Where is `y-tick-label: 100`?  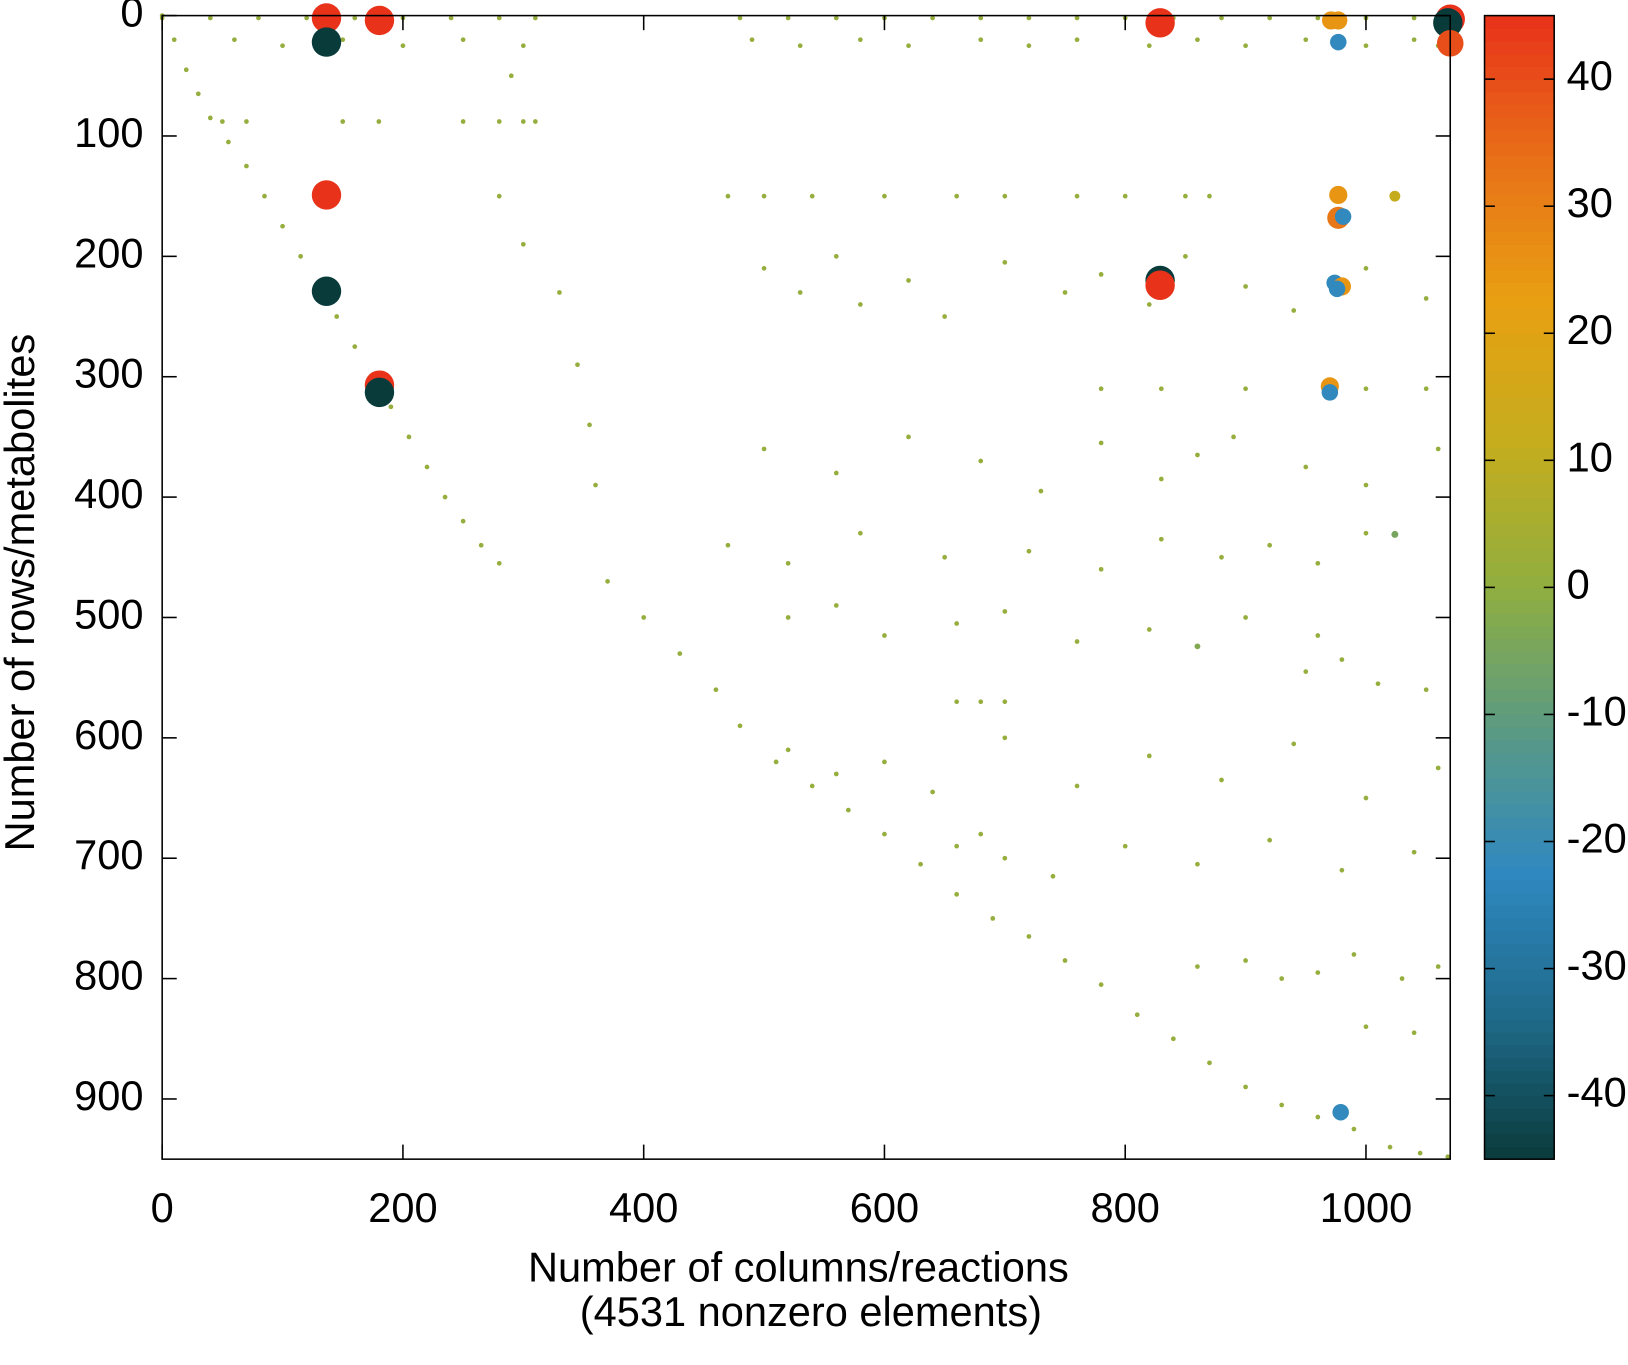 y-tick-label: 100 is located at coordinates (108, 132).